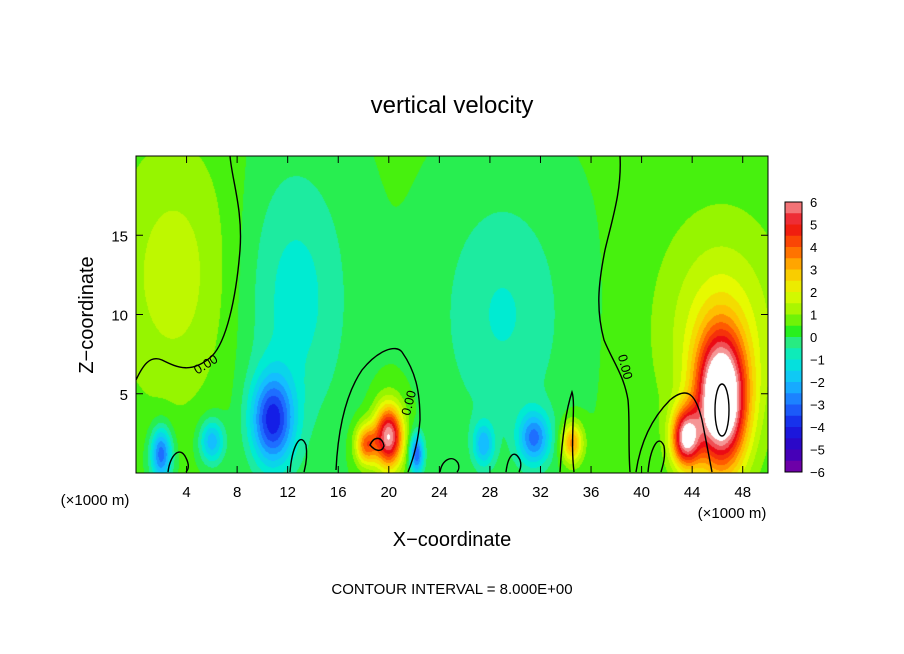 The image size is (904, 654). I want to click on colorbar-tick-label: −6, so click(817, 472).